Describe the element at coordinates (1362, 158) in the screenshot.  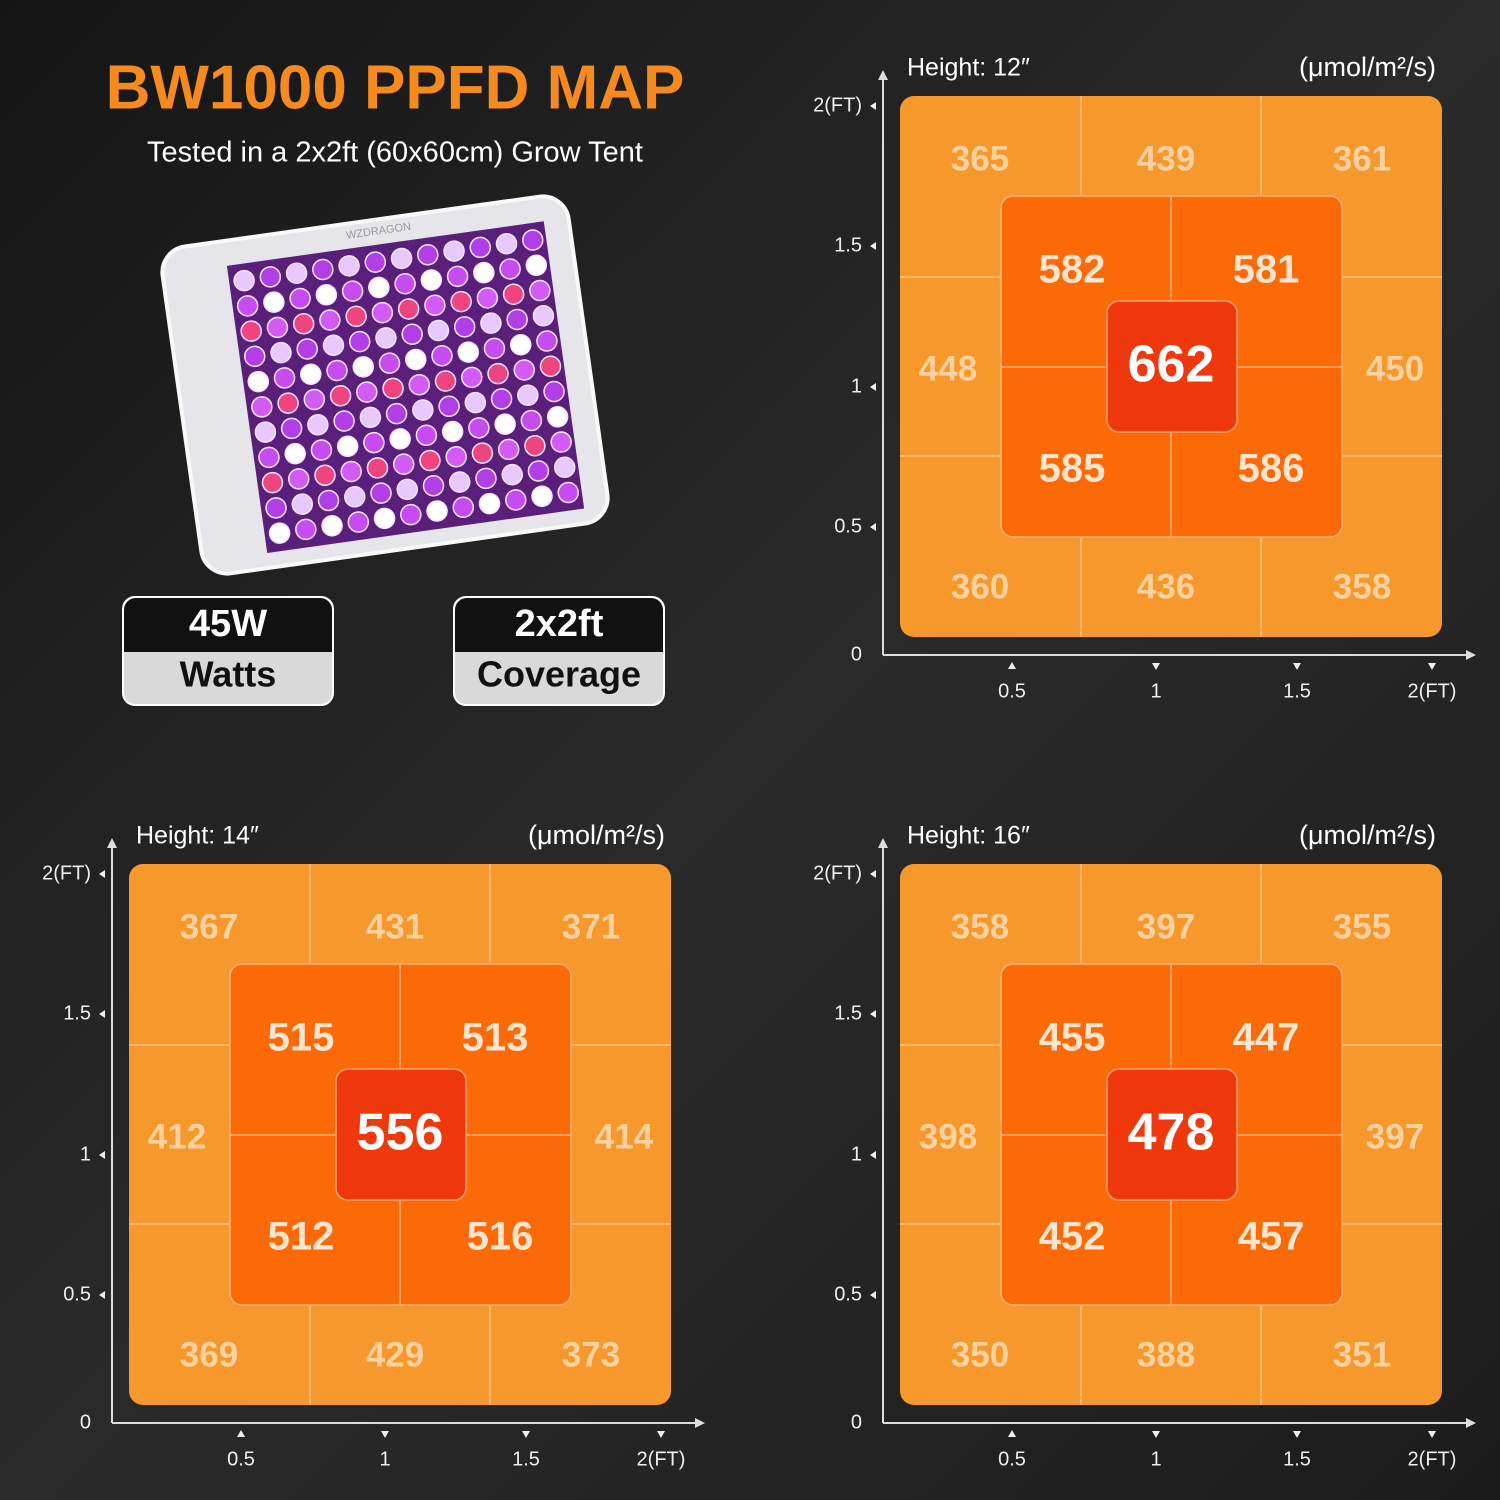
I see `outer-value: 361` at that location.